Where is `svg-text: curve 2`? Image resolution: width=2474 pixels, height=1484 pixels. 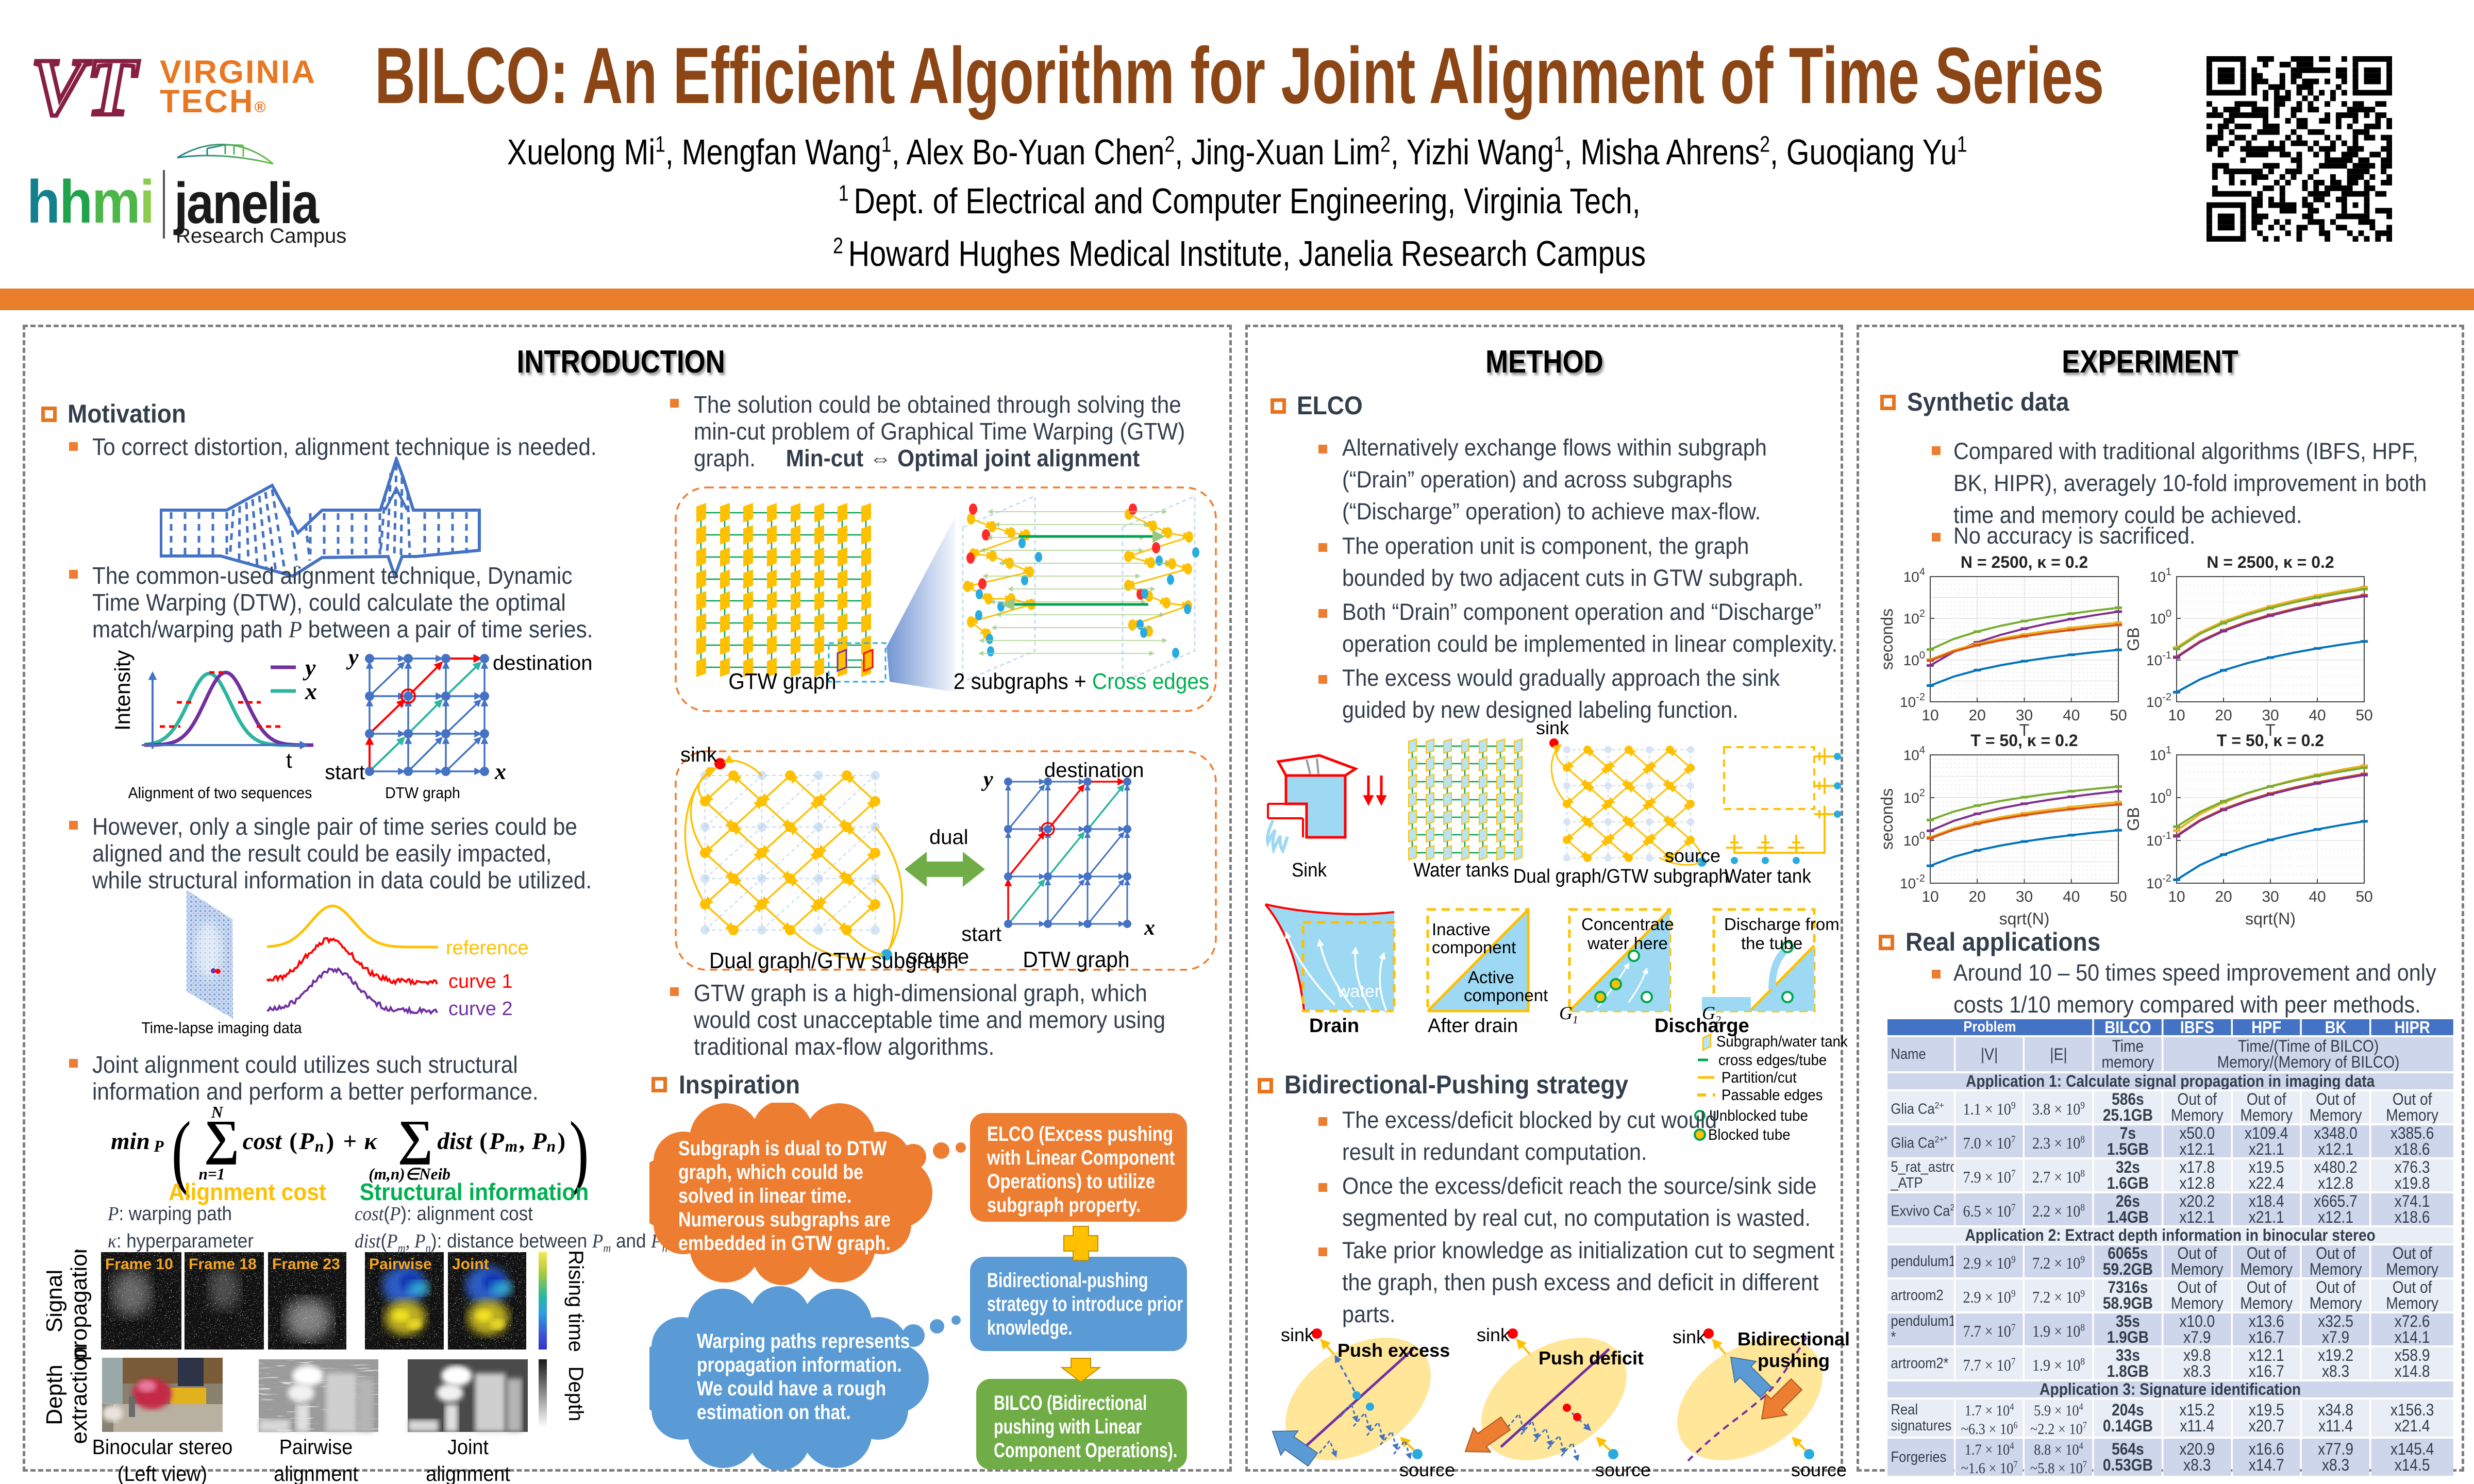 svg-text: curve 2 is located at coordinates (480, 1009).